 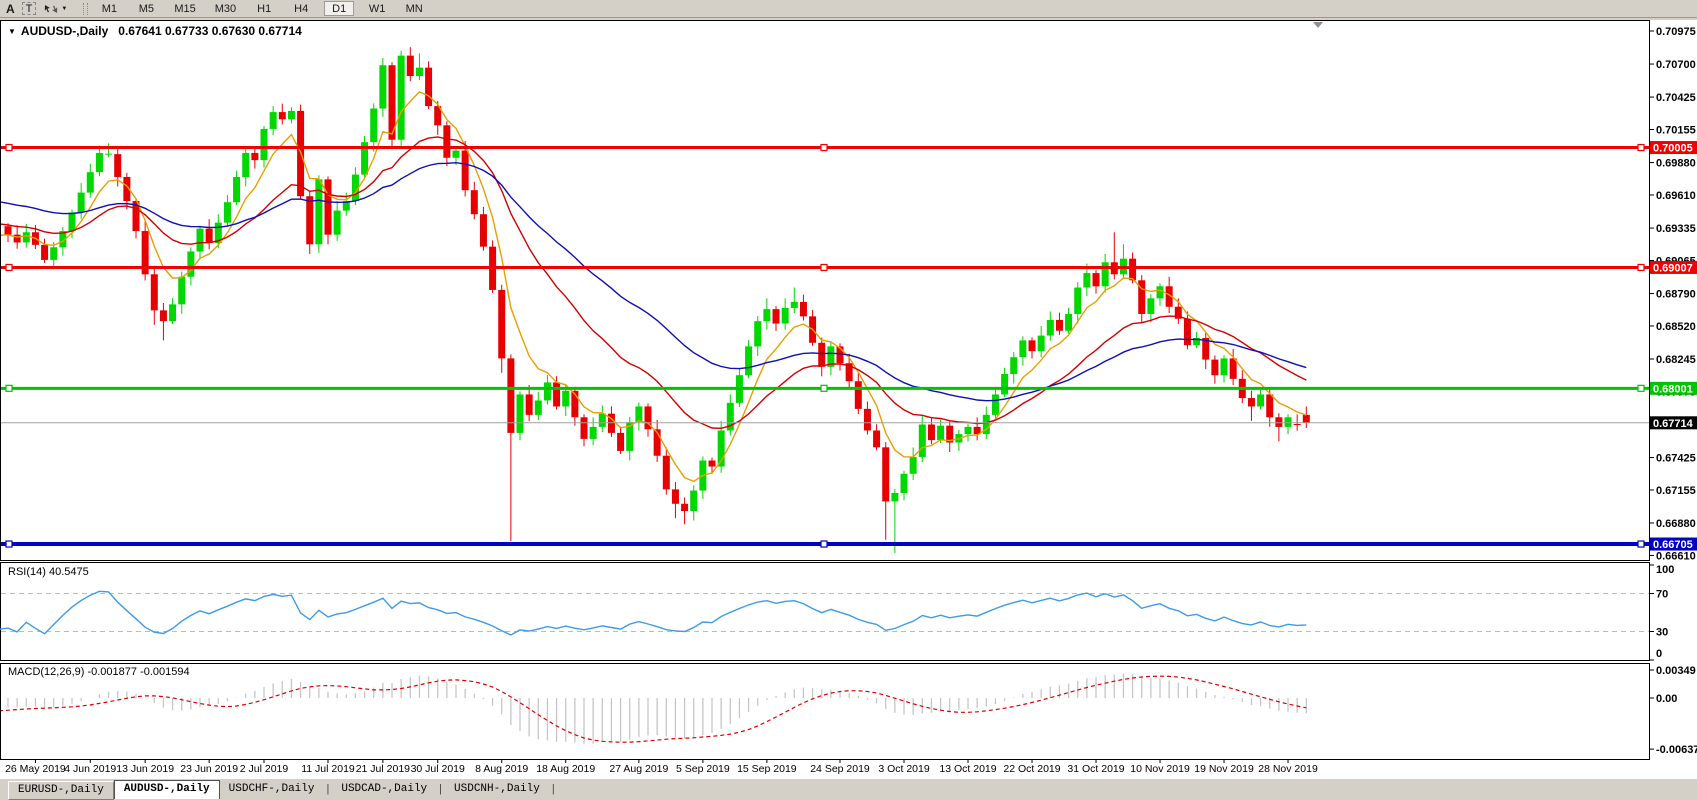 What do you see at coordinates (1665, 570) in the screenshot?
I see `svg-text: 100` at bounding box center [1665, 570].